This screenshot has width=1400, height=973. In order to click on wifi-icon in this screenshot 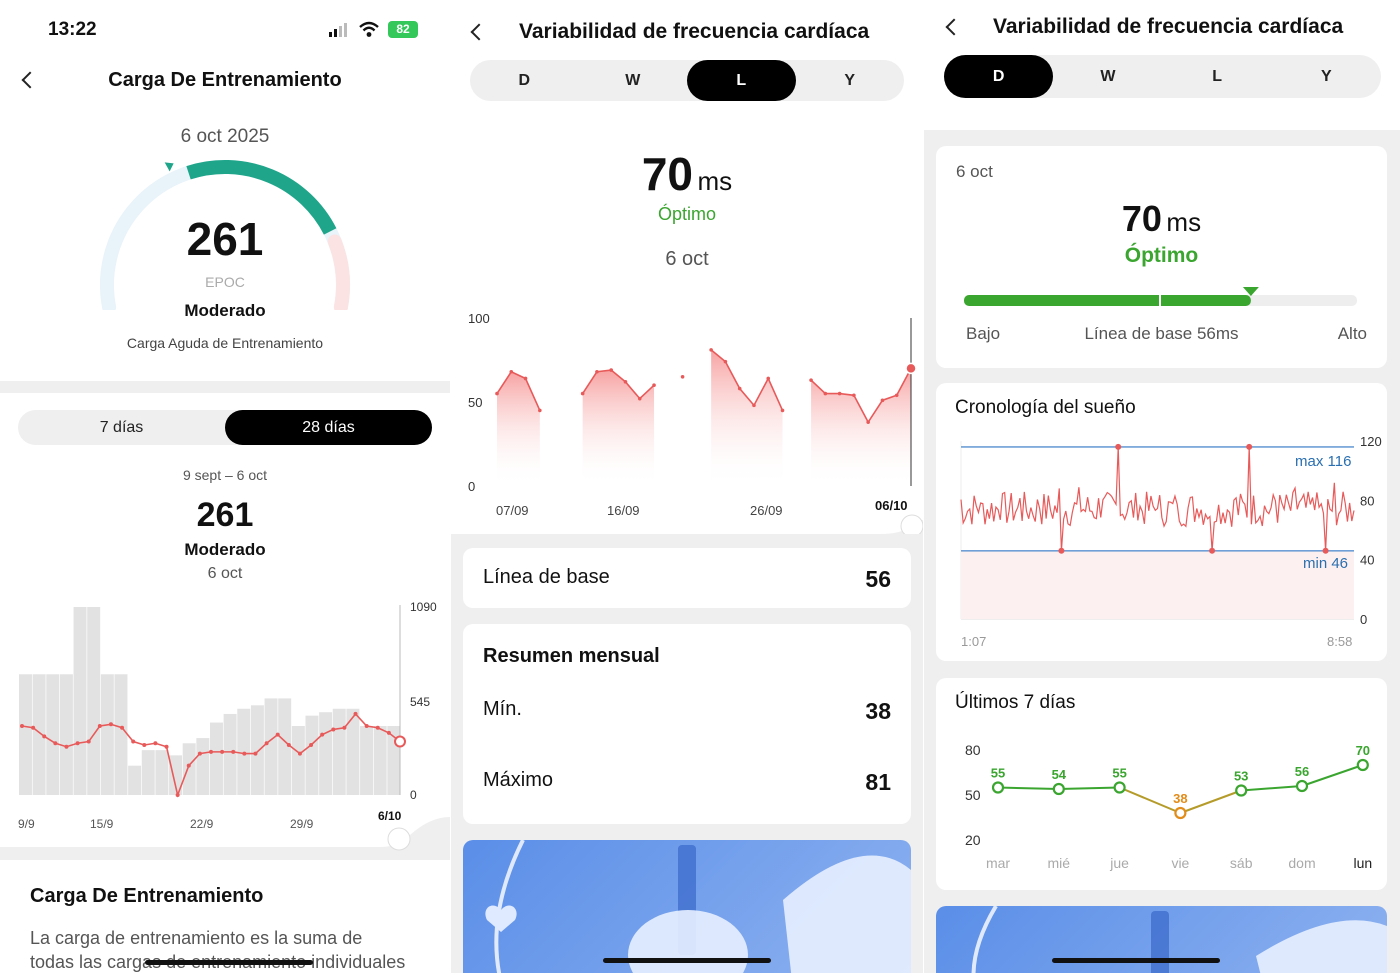, I will do `click(369, 31)`.